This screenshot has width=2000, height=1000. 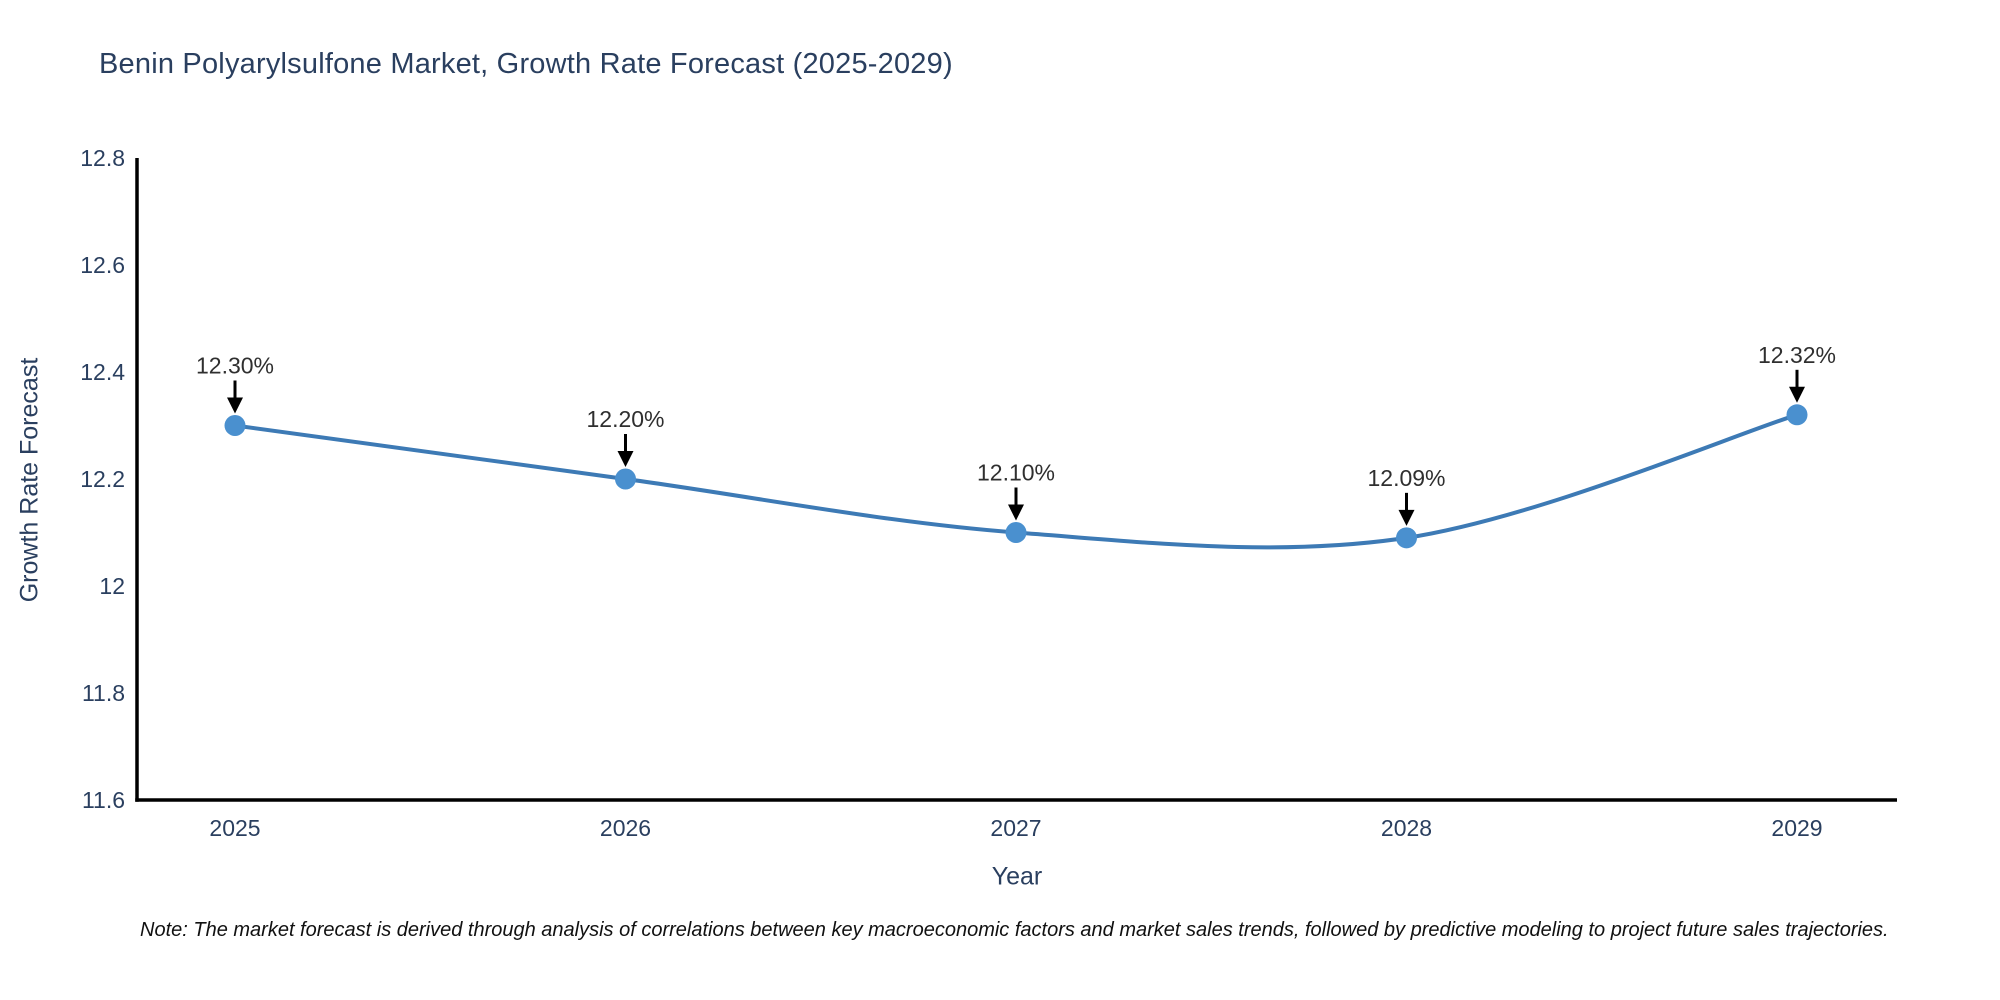 What do you see at coordinates (103, 800) in the screenshot?
I see `y-tick-label: 11.6` at bounding box center [103, 800].